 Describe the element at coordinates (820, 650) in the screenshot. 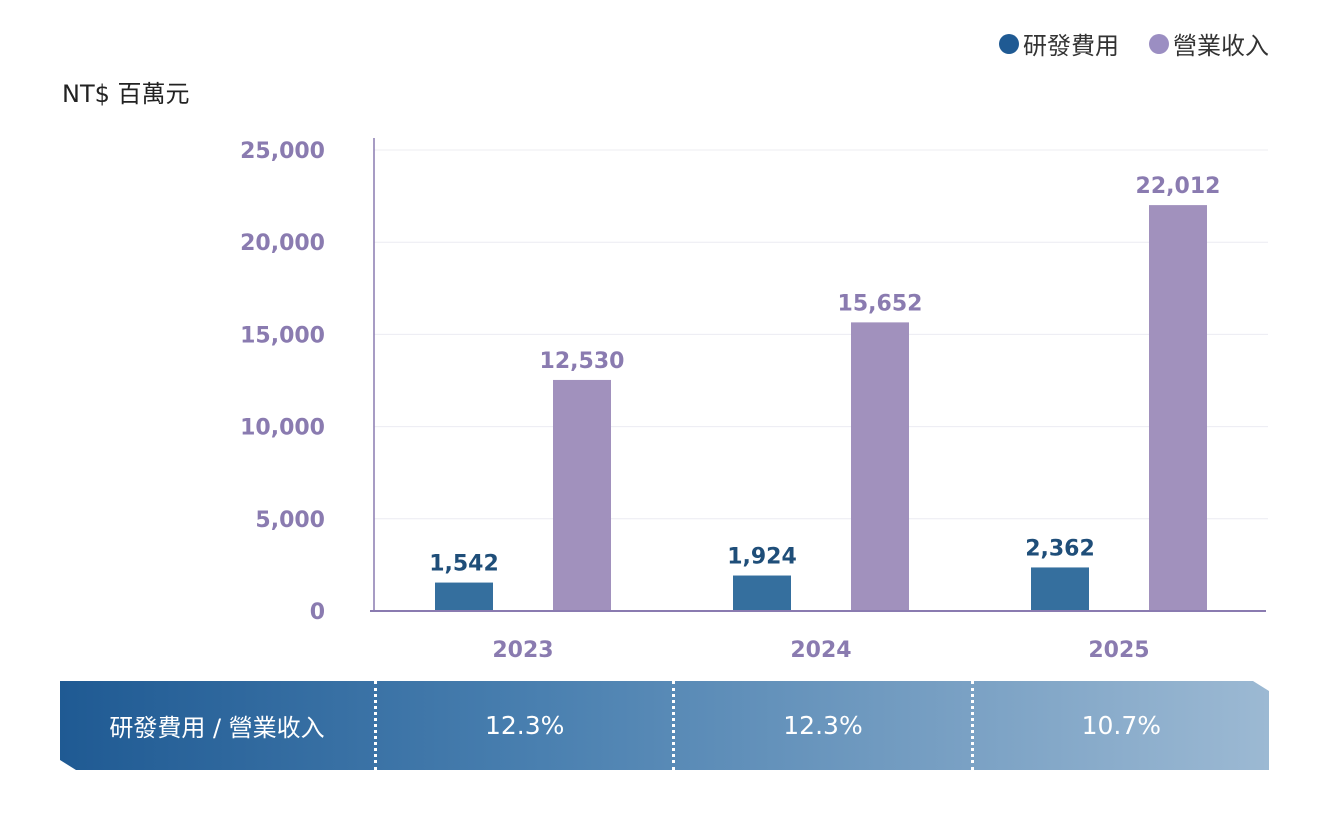

I see `x-tick-label: 2024` at that location.